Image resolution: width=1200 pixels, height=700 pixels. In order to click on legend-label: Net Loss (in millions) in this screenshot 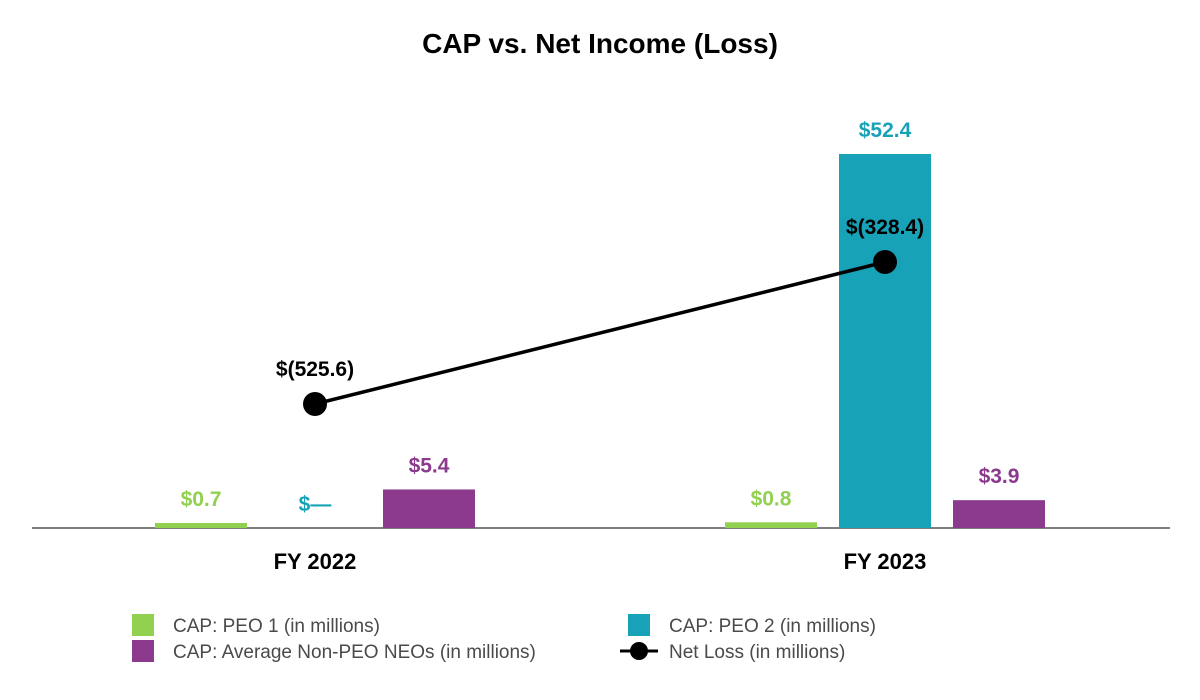, I will do `click(757, 652)`.